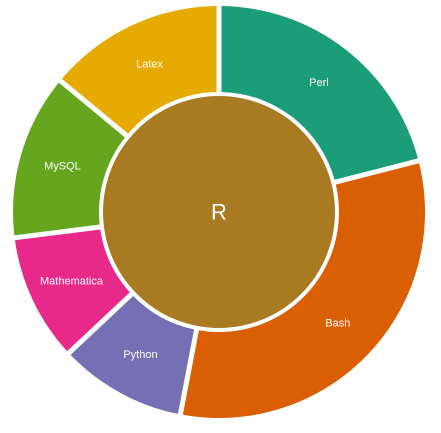  Describe the element at coordinates (337, 324) in the screenshot. I see `slice-label-bash: Bash` at that location.